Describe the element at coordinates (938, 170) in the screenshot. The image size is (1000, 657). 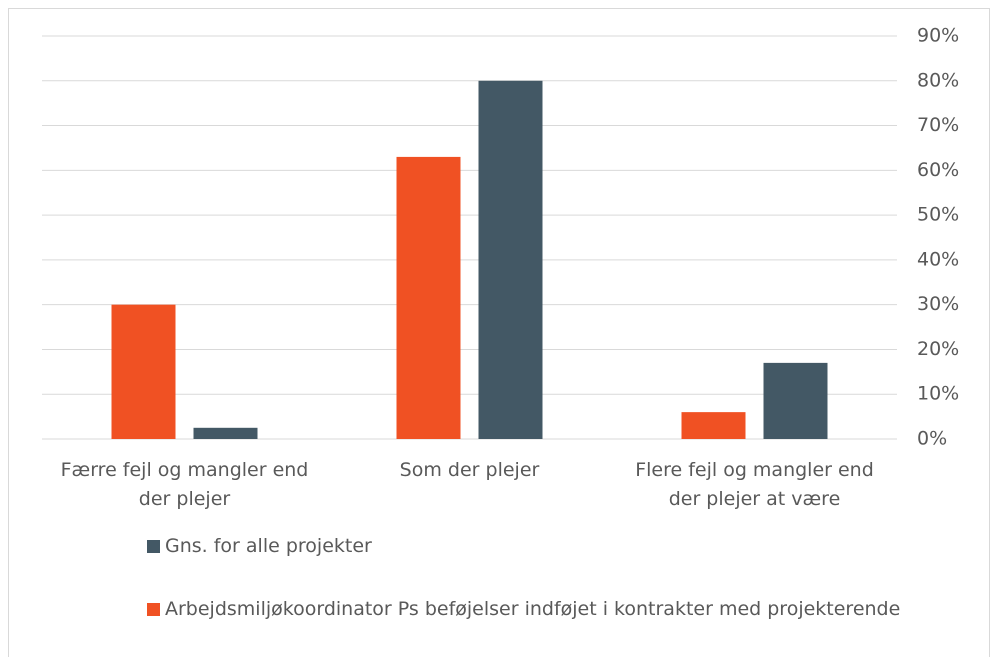
I see `y-tick-label: 60%` at that location.